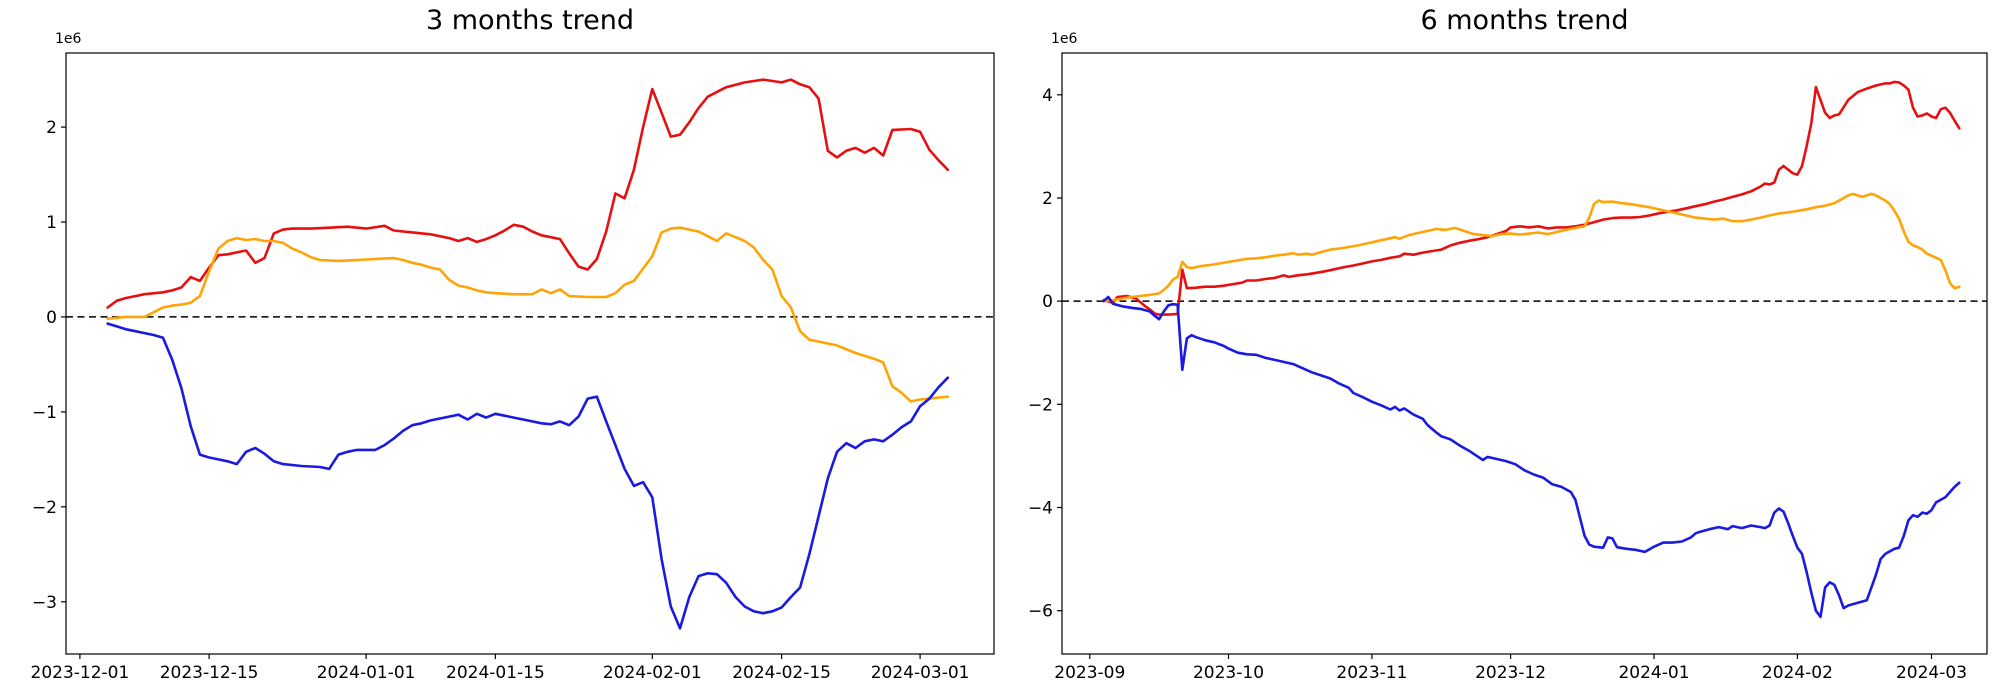  I want to click on x-tick-label: 2024-03, so click(1931, 673).